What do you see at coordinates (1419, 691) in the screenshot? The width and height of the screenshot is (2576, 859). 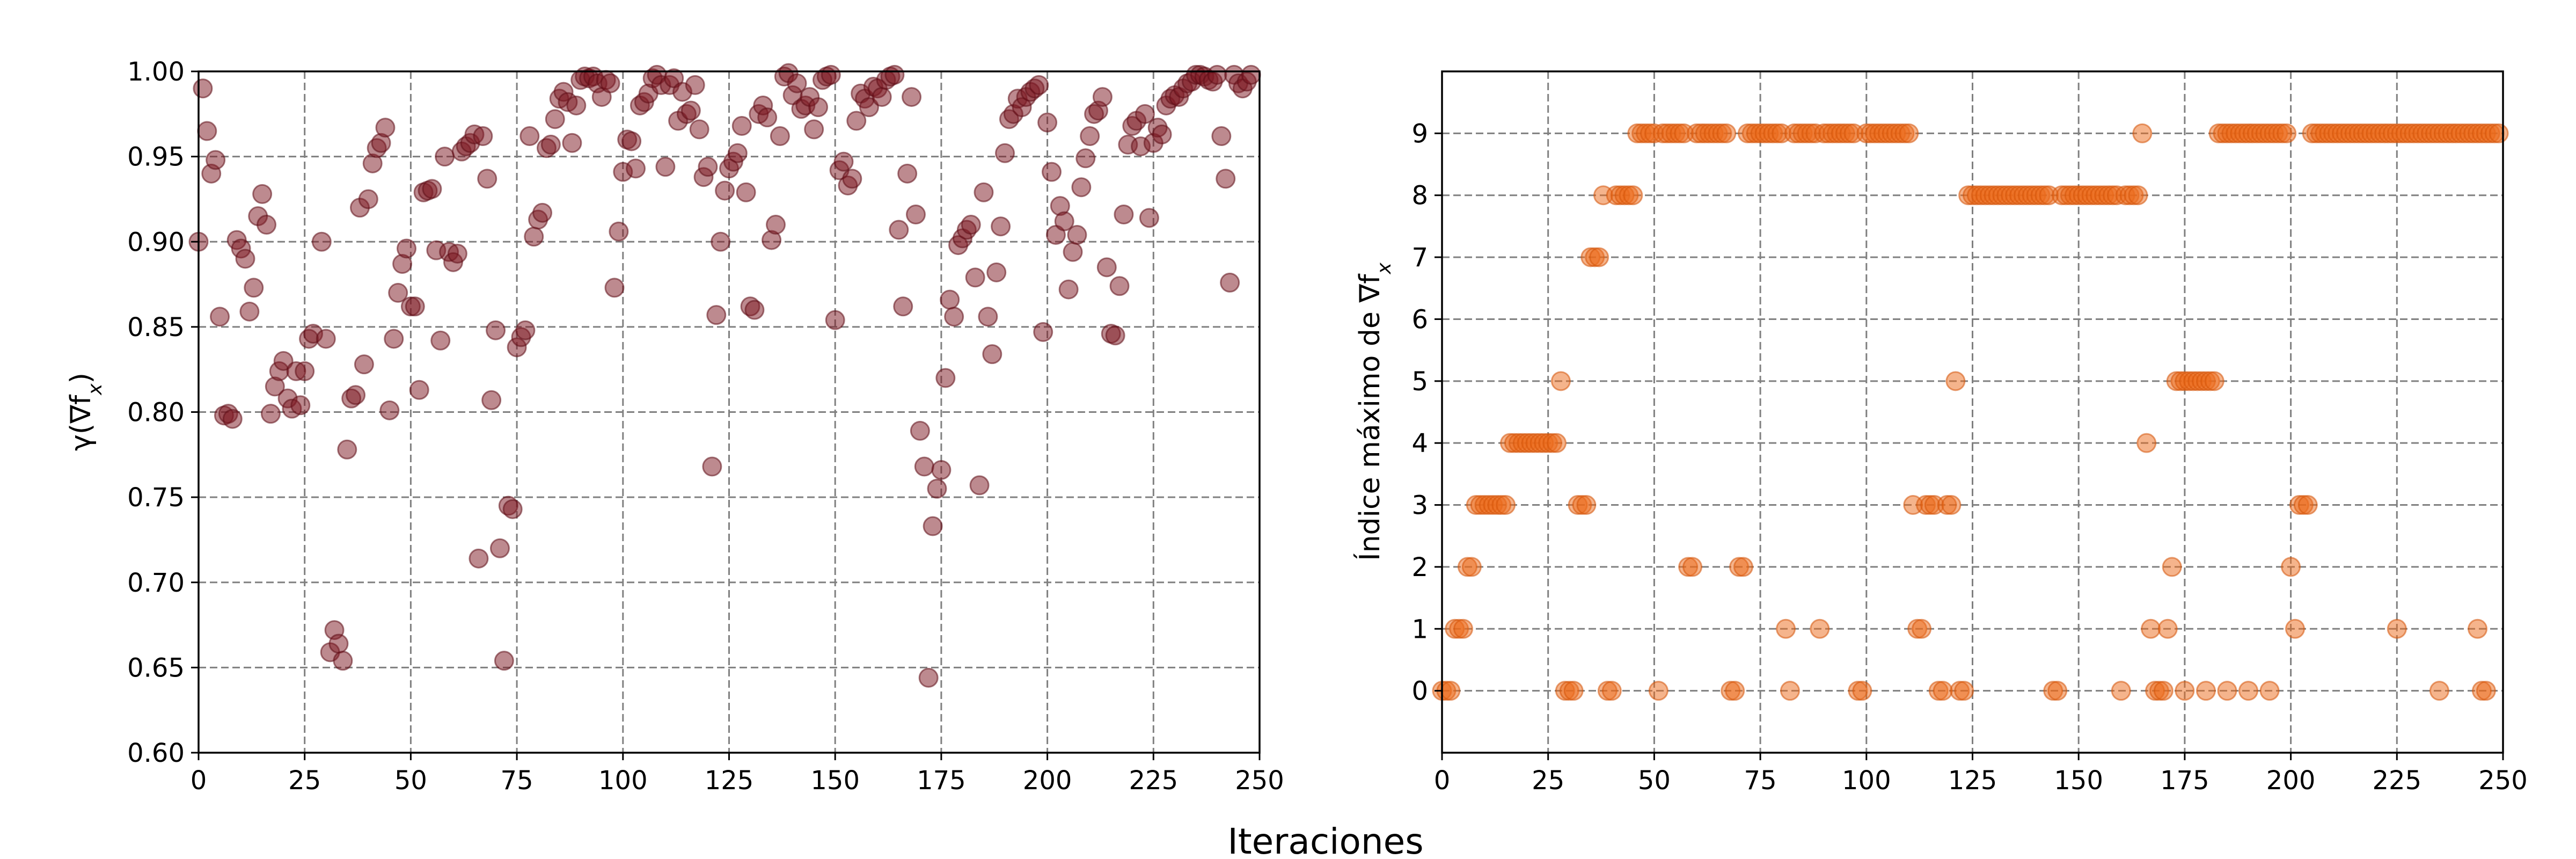 I see `y-tick-label: 0` at bounding box center [1419, 691].